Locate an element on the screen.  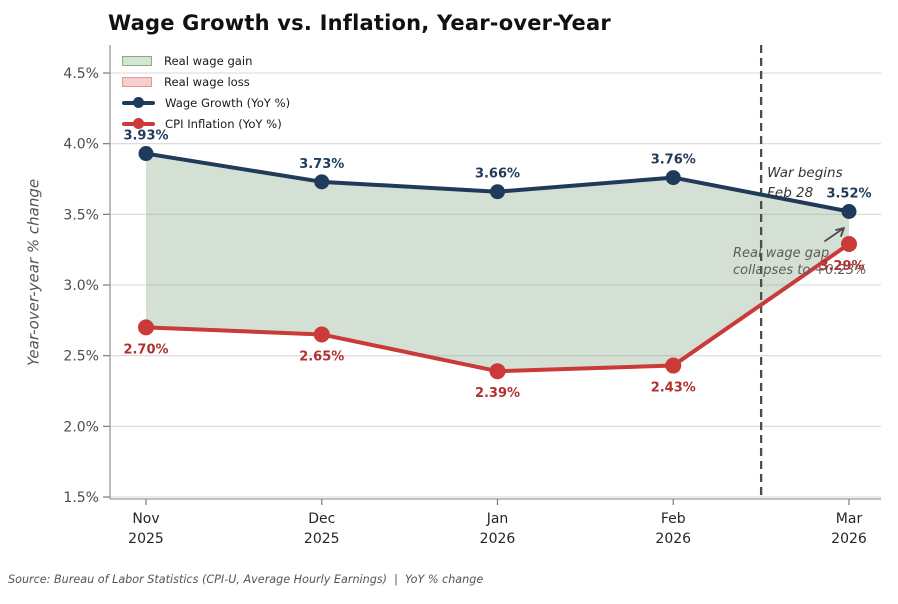
legend-label: Real wage gain is located at coordinates (208, 60).